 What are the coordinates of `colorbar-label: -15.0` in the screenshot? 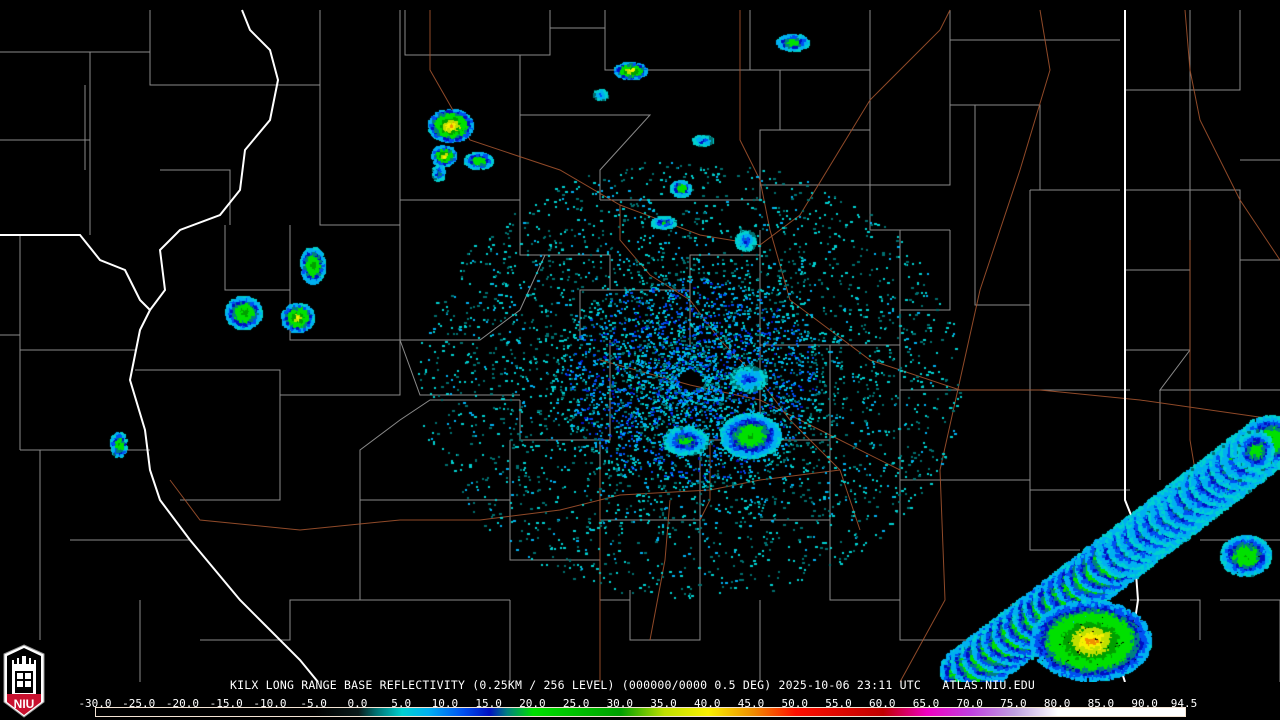 It's located at (226, 703).